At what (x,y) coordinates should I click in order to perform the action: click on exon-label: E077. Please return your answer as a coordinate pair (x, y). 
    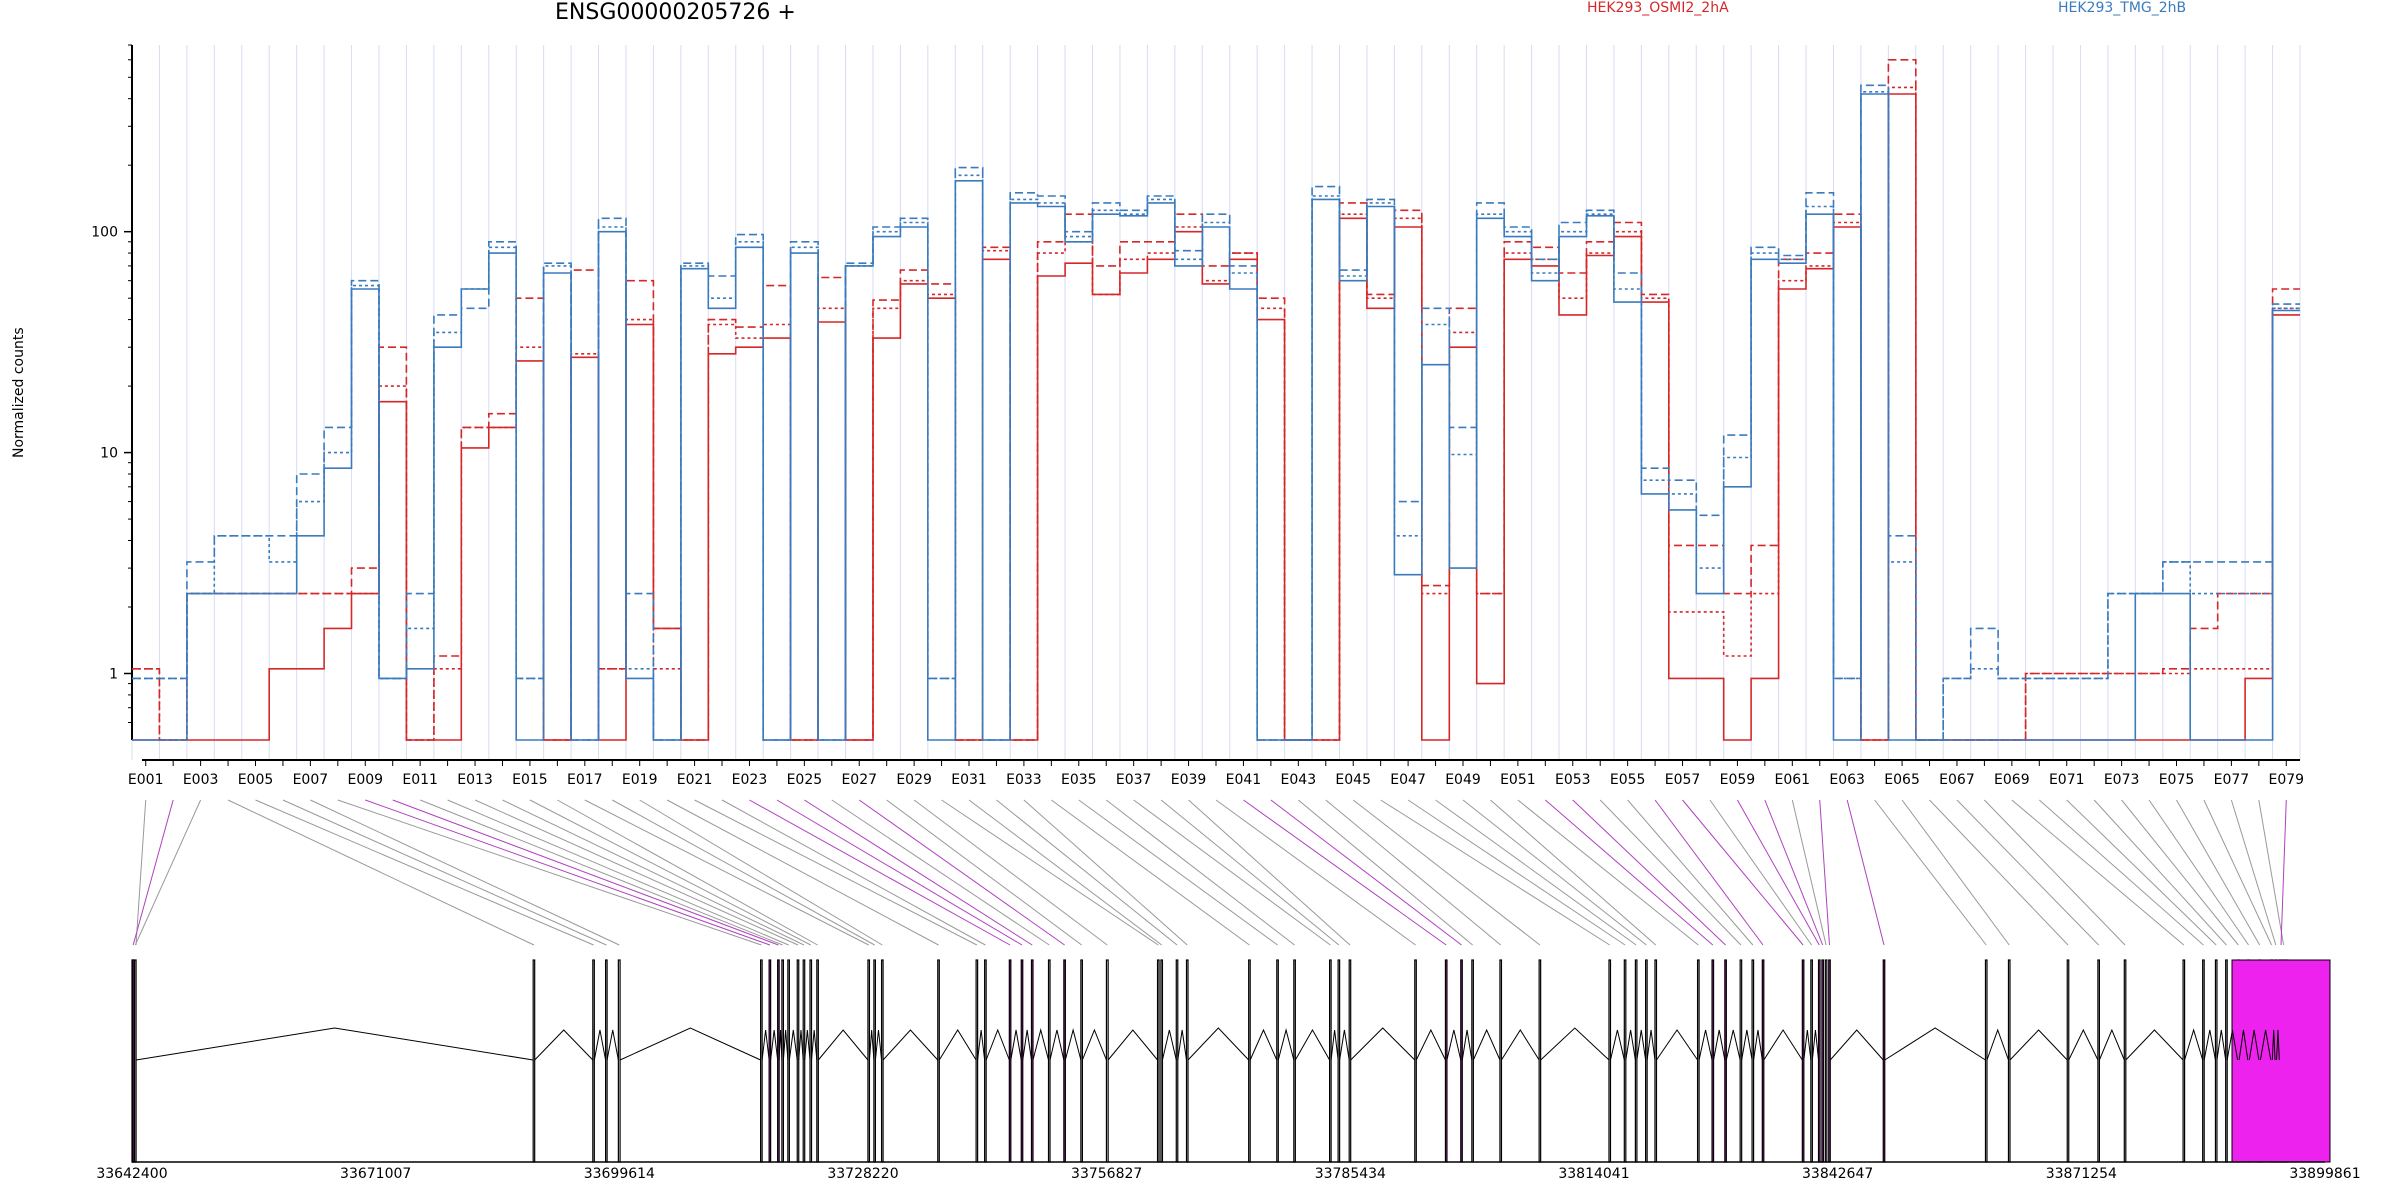
    Looking at the image, I should click on (2232, 780).